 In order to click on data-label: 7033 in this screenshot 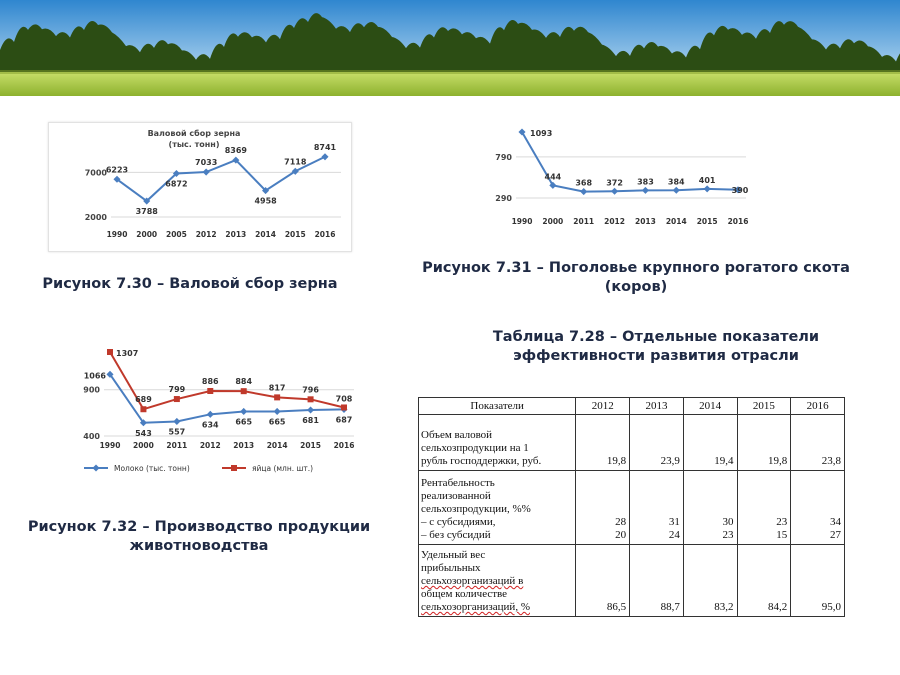, I will do `click(206, 162)`.